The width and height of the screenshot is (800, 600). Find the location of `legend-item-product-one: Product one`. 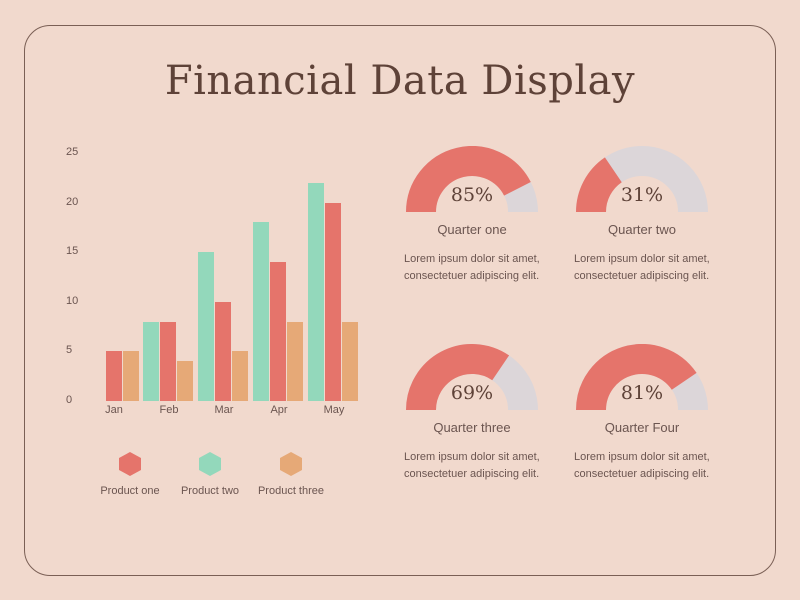

legend-item-product-one: Product one is located at coordinates (130, 474).